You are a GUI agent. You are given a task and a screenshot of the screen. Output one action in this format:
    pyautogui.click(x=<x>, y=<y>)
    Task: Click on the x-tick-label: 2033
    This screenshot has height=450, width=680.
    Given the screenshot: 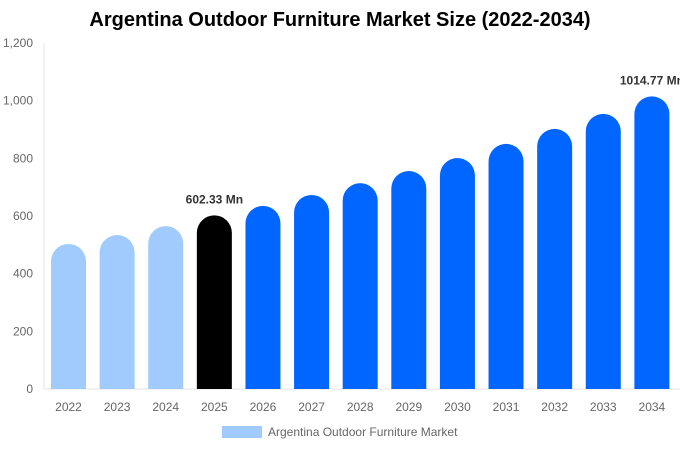 What is the action you would take?
    pyautogui.click(x=603, y=407)
    